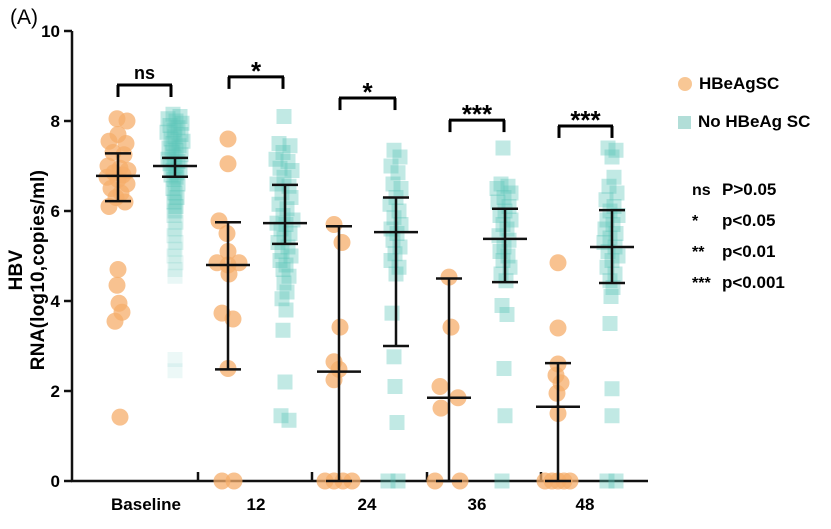 This screenshot has height=529, width=831. Describe the element at coordinates (367, 504) in the screenshot. I see `x-category-label: 24` at that location.